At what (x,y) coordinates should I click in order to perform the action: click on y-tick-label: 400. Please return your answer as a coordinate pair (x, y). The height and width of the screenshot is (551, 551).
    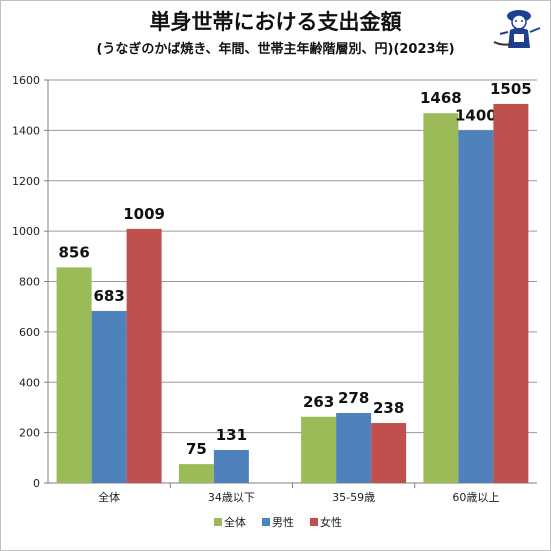
    Looking at the image, I should click on (29, 382).